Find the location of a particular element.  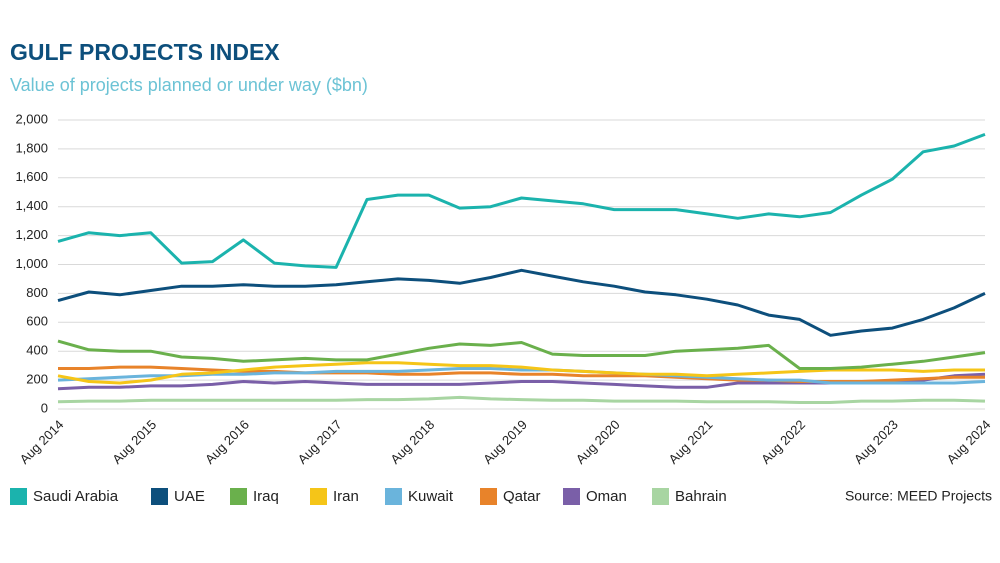

y-tick-label: 200 is located at coordinates (37, 379).